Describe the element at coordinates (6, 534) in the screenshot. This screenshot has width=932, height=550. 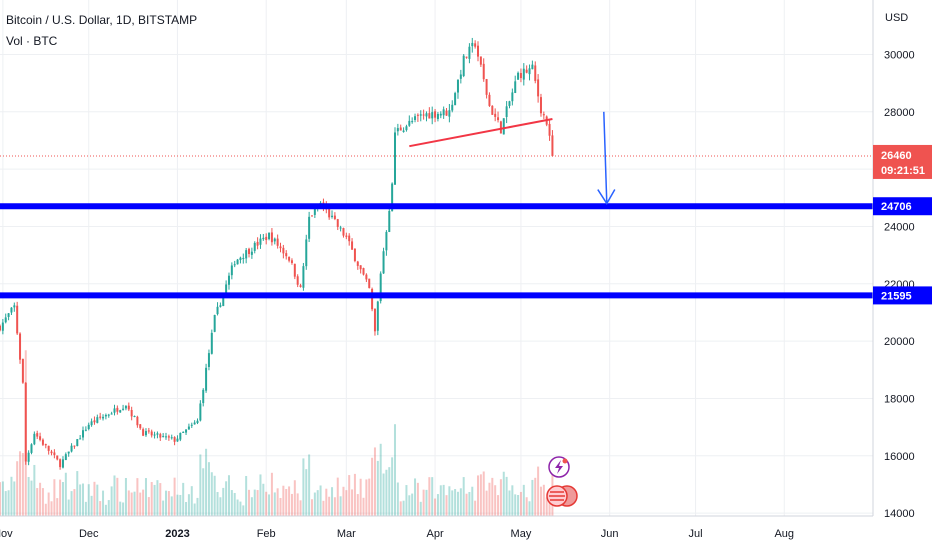
I see `time-tick-label: Nov` at that location.